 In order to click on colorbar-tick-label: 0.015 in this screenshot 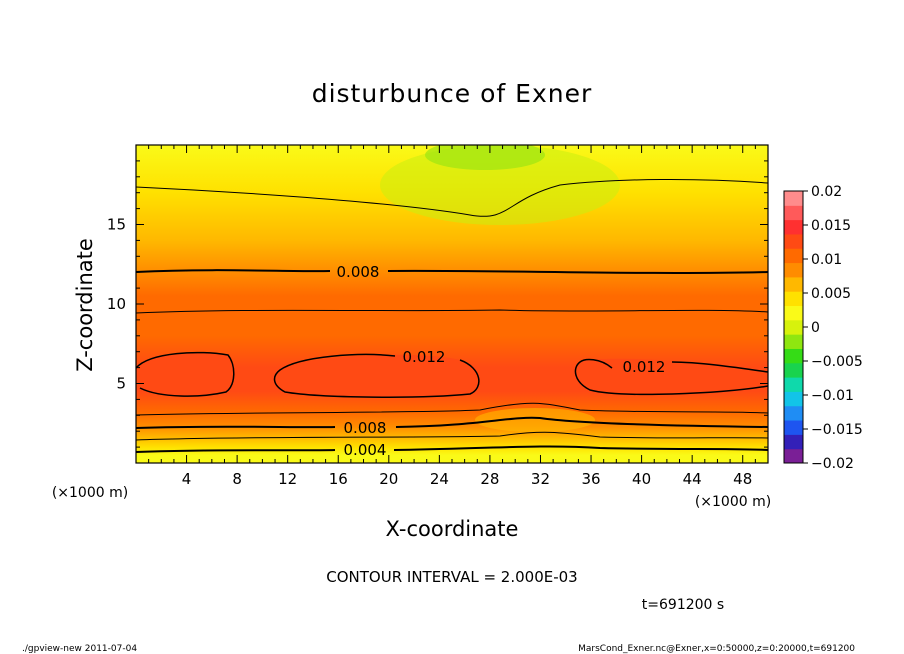, I will do `click(831, 226)`.